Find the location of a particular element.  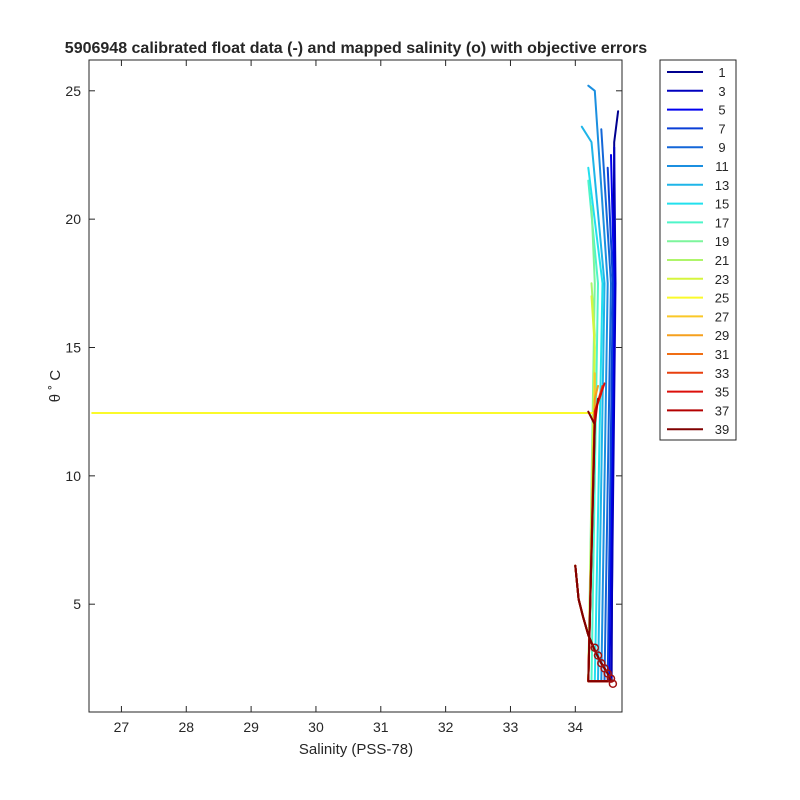

x-tick-label: 28 is located at coordinates (186, 727).